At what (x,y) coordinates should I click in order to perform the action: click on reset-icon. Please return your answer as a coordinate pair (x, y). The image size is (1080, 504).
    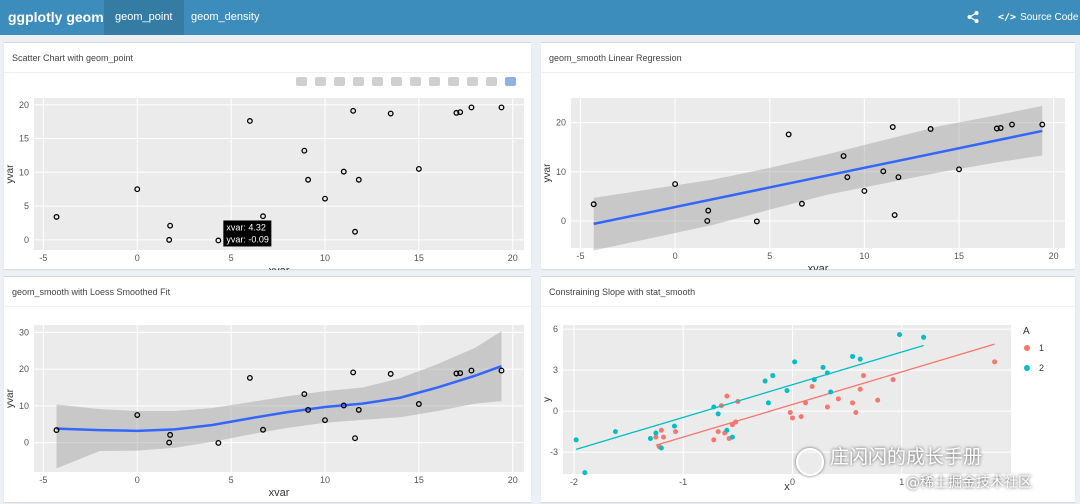
    Looking at the image, I should click on (453, 81).